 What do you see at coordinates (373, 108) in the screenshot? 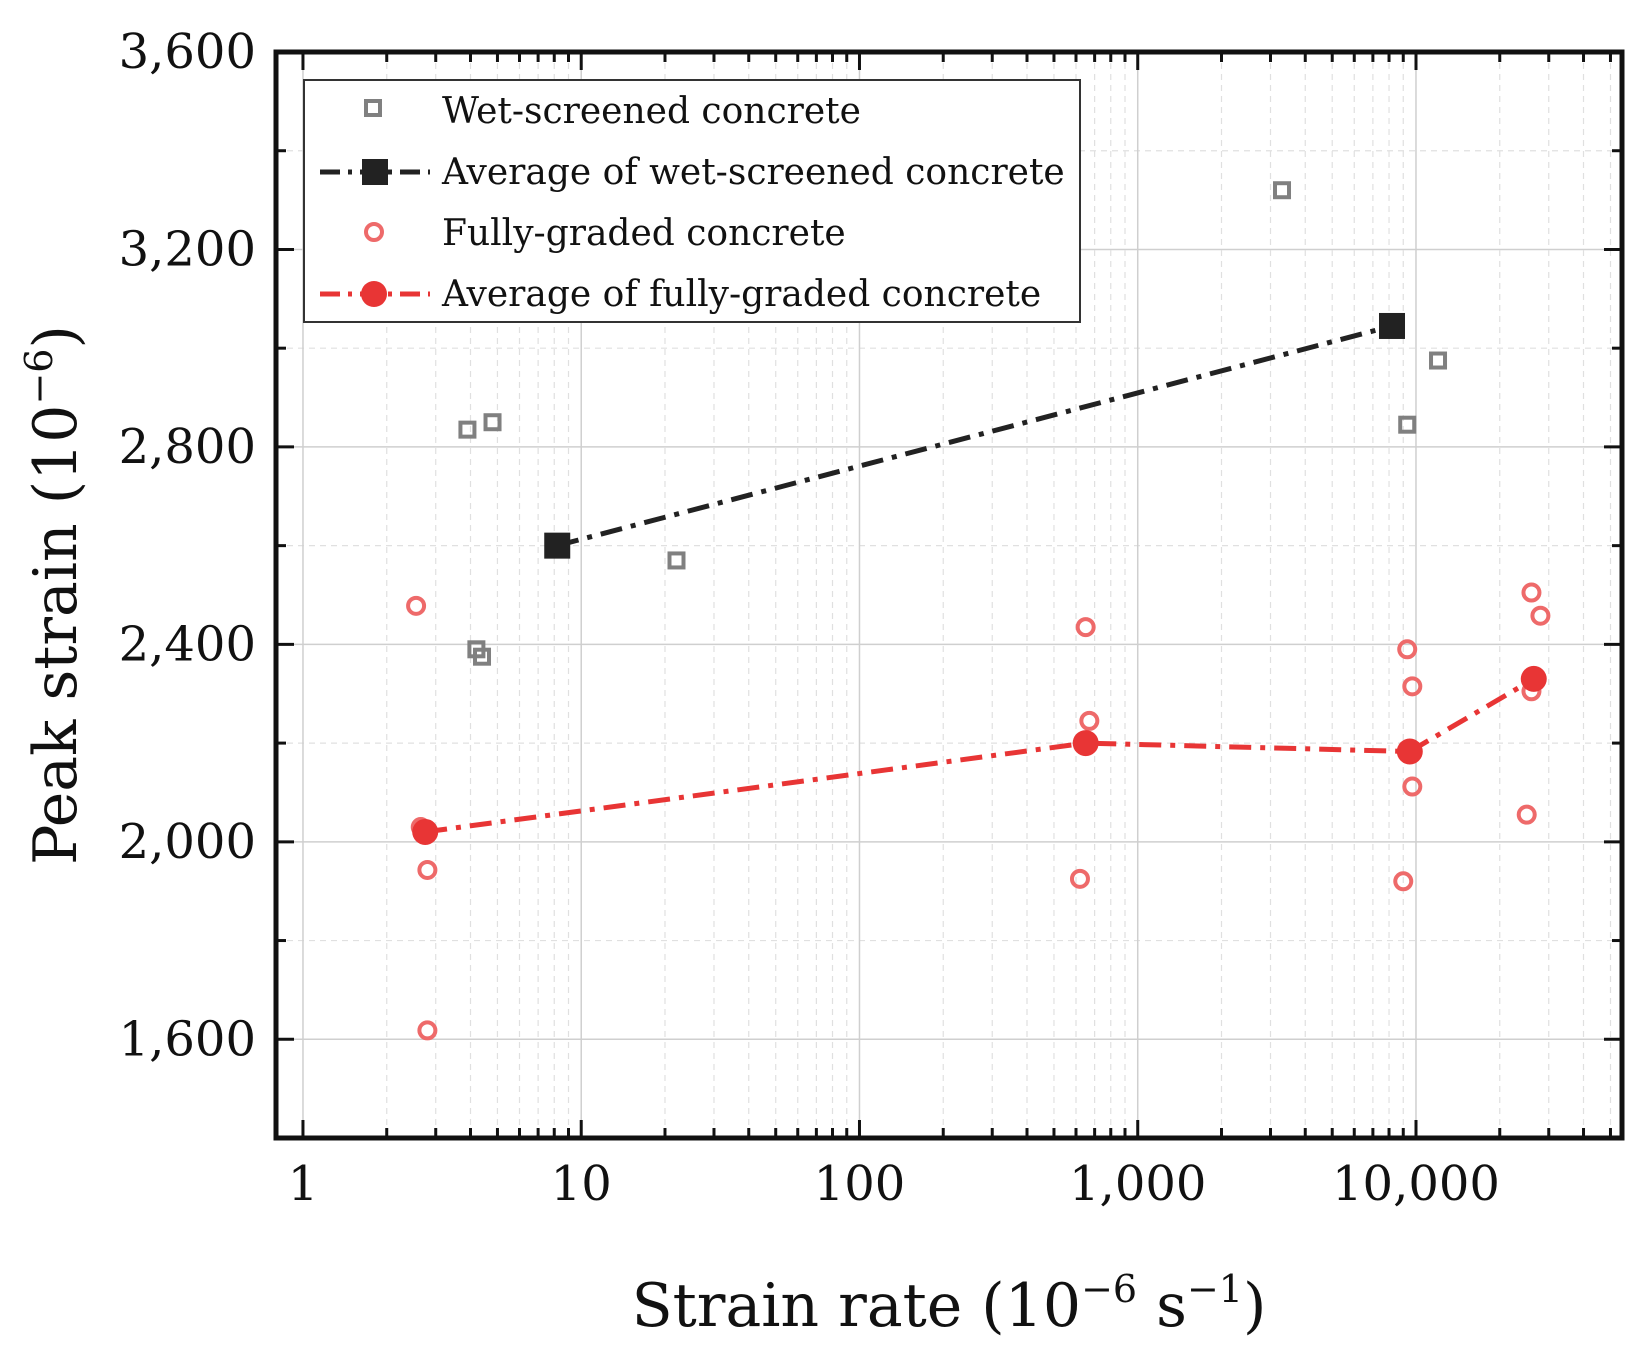
I see `legend-wet-marker` at bounding box center [373, 108].